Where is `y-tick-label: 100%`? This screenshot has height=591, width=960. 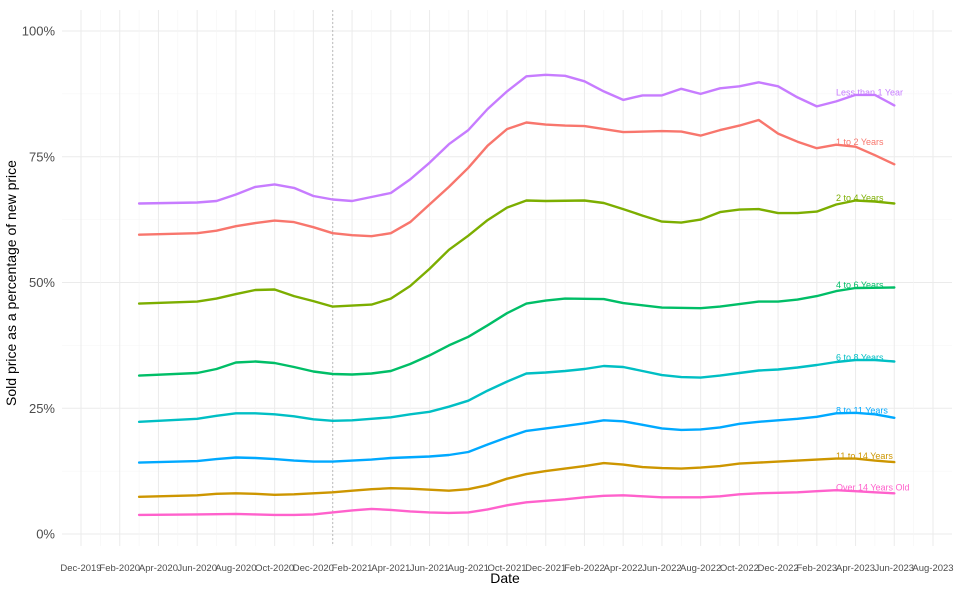
y-tick-label: 100% is located at coordinates (39, 31).